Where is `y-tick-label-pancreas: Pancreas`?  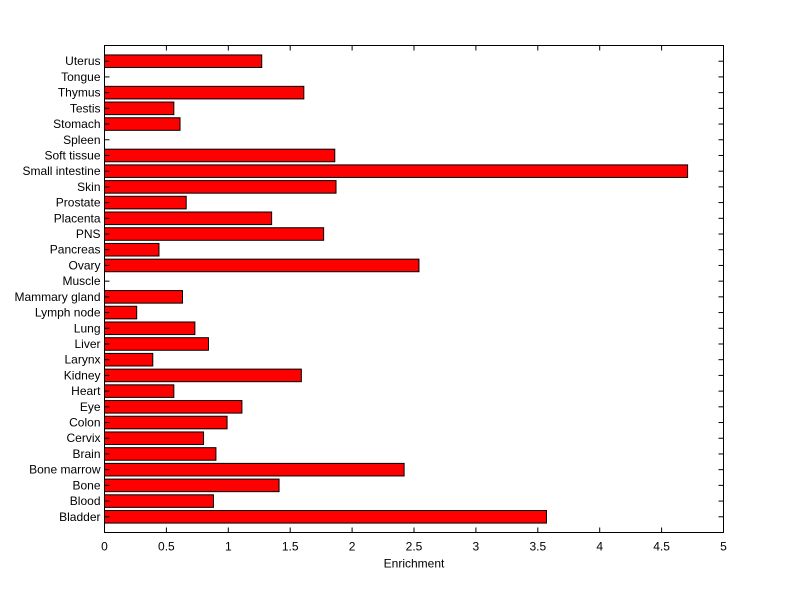
y-tick-label-pancreas: Pancreas is located at coordinates (75, 250).